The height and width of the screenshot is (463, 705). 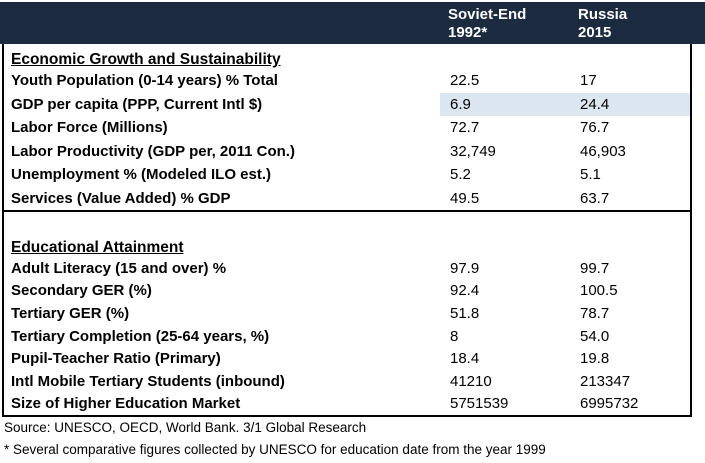 I want to click on row-label: Unemployment % (Modeled ILO est.), so click(x=141, y=175).